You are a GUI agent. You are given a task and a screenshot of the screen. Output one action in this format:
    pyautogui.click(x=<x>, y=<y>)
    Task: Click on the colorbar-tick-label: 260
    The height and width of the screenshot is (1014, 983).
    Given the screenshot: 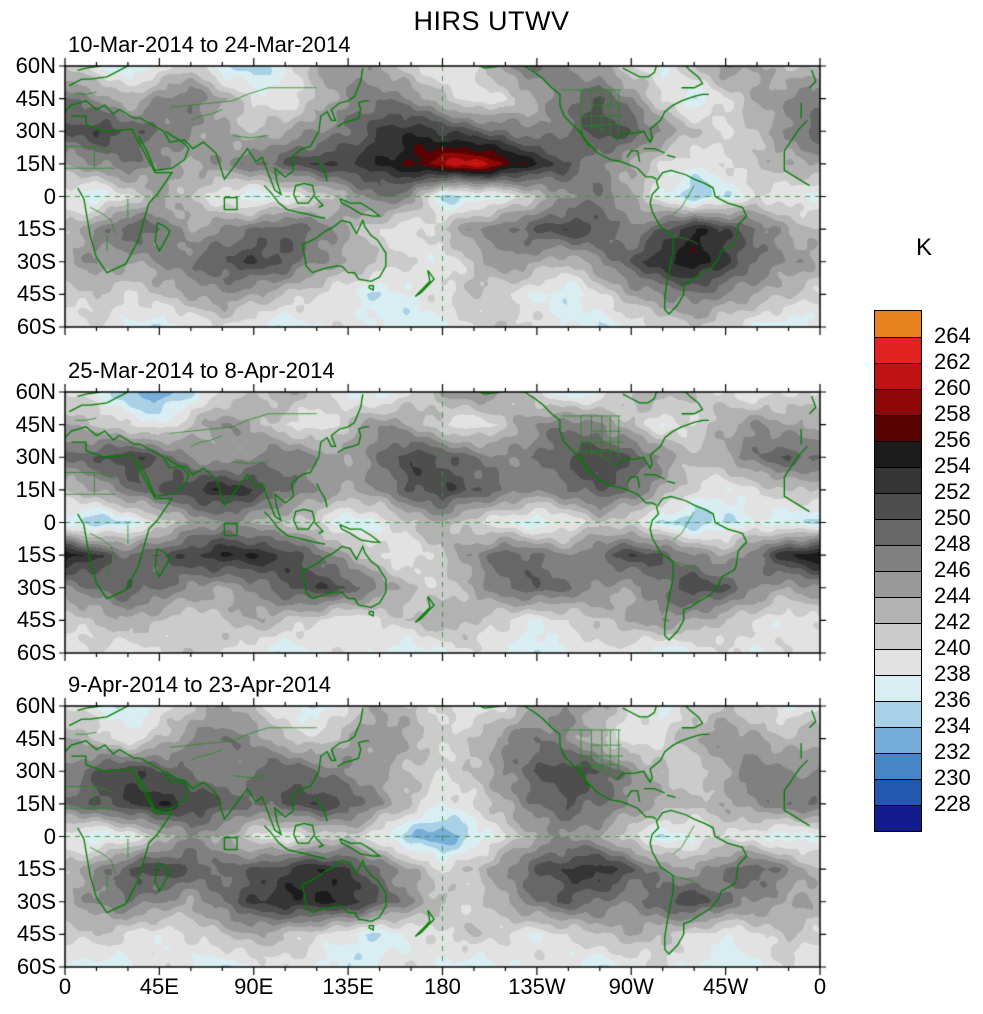 What is the action you would take?
    pyautogui.click(x=952, y=387)
    